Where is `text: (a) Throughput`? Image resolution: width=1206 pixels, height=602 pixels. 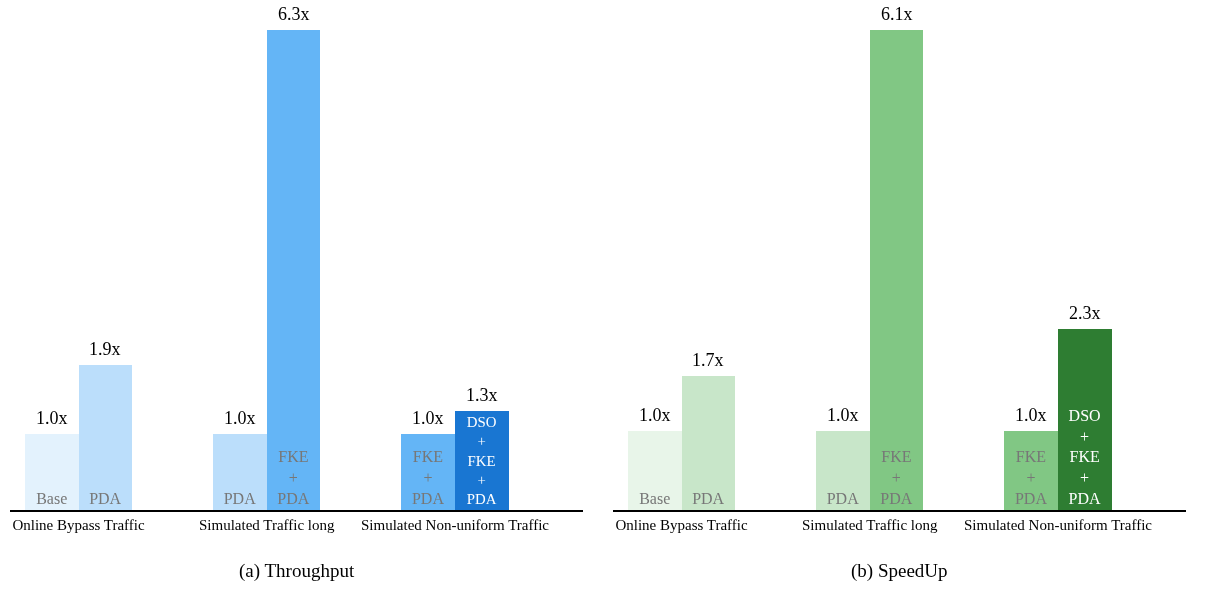
text: (a) Throughput is located at coordinates (297, 571).